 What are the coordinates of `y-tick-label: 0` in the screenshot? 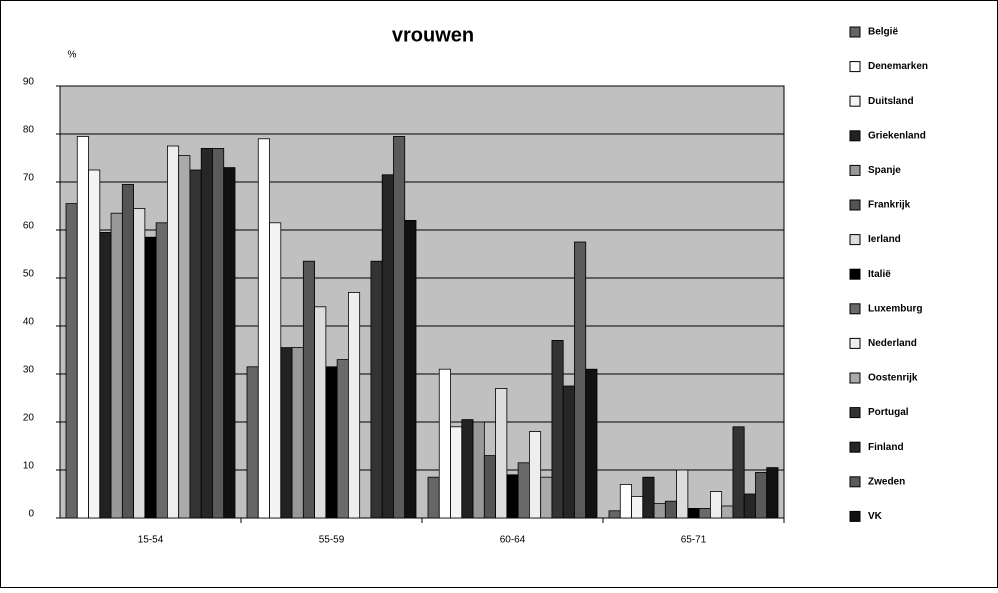 It's located at (31, 514).